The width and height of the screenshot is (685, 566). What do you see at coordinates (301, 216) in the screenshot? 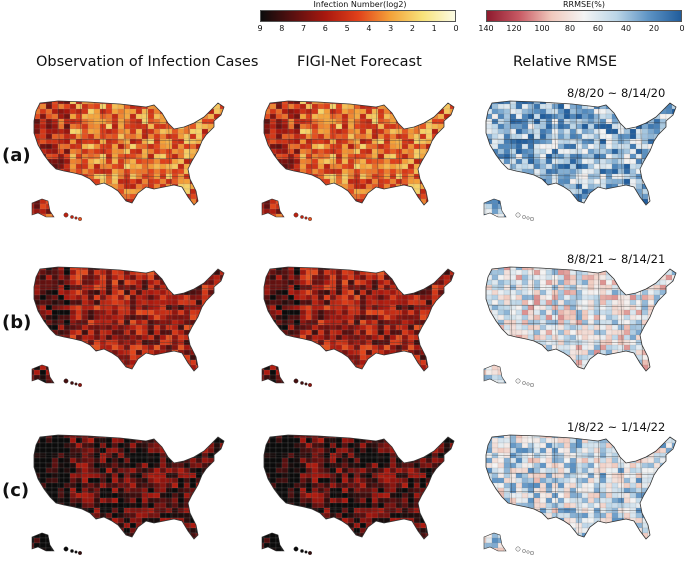
I see `hawaii-island` at bounding box center [301, 216].